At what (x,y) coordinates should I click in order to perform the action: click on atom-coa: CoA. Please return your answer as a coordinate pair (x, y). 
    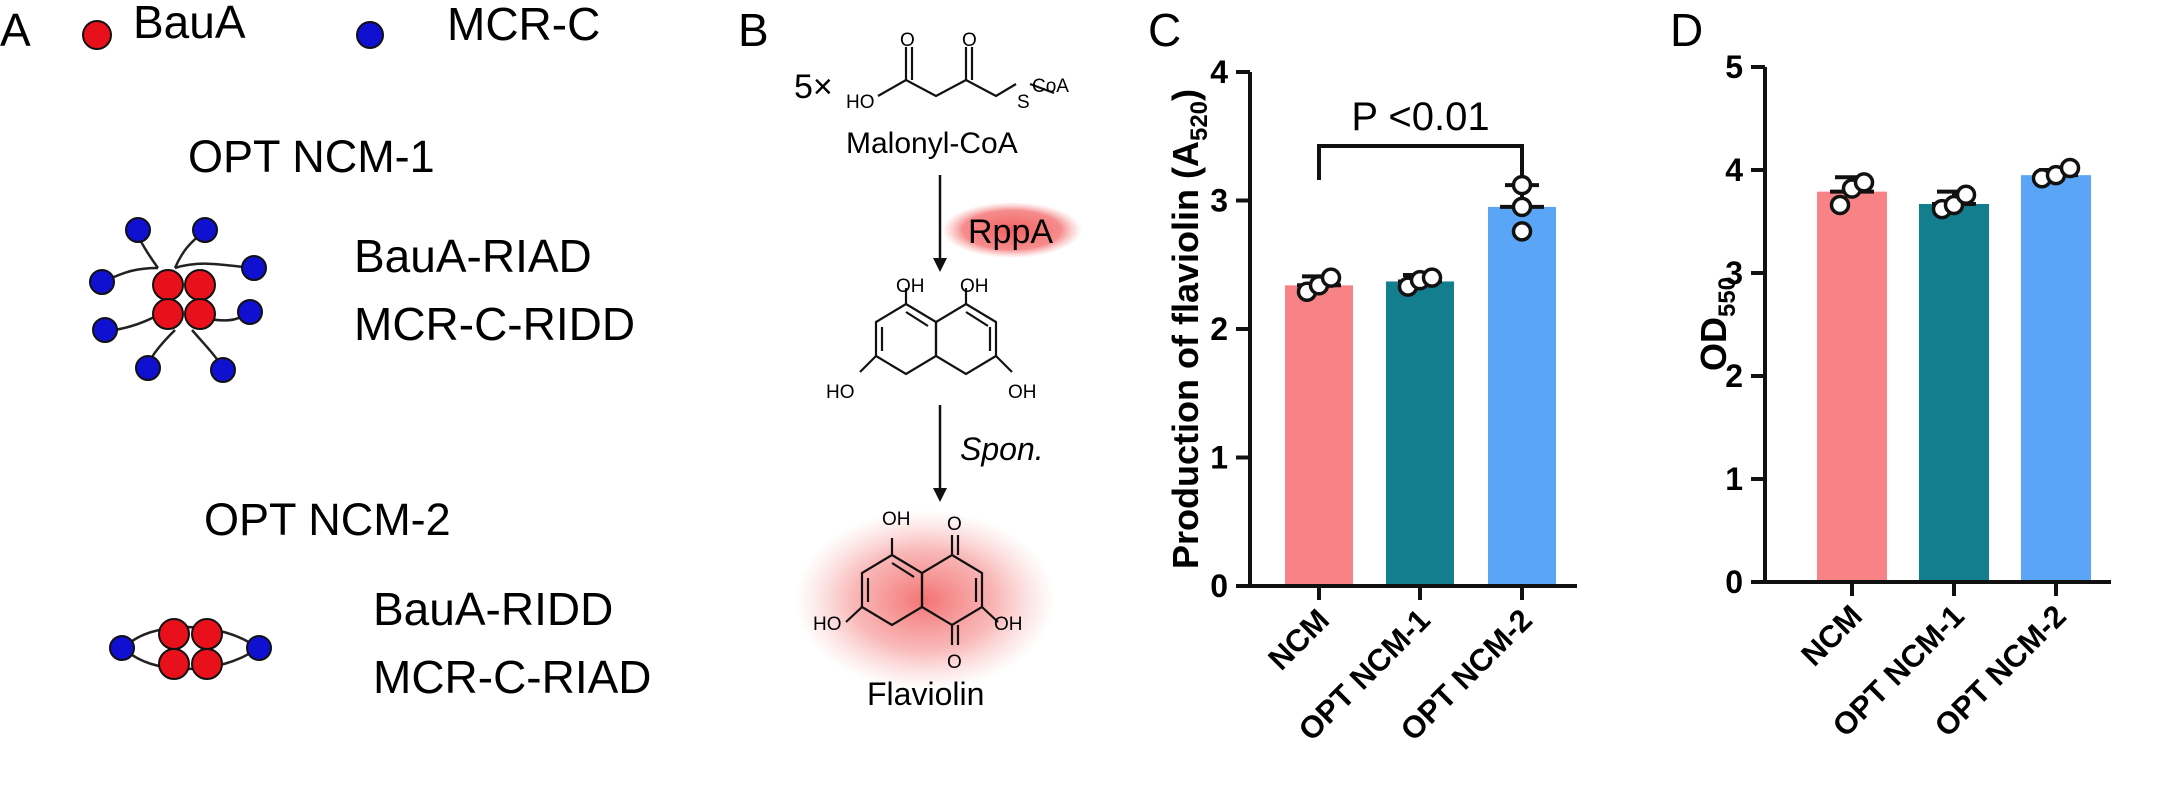
    Looking at the image, I should click on (1050, 86).